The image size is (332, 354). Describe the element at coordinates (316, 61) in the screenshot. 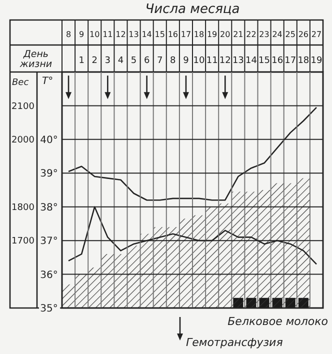

I see `x2-tick-label: 19` at that location.